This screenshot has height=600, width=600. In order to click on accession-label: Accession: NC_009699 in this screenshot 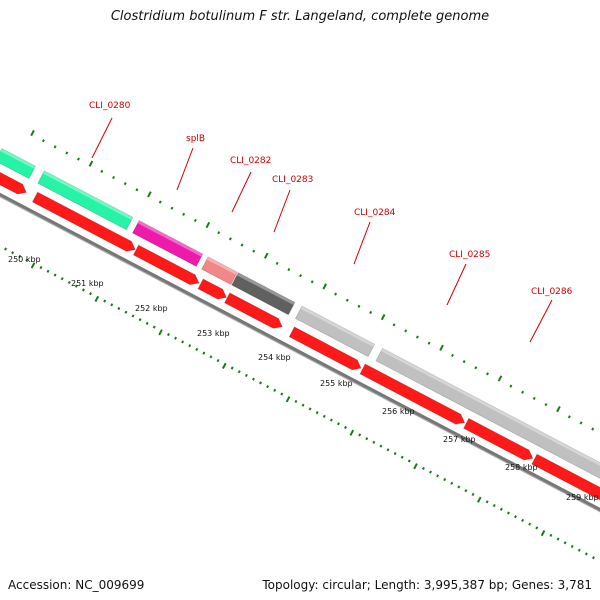, I will do `click(76, 585)`.